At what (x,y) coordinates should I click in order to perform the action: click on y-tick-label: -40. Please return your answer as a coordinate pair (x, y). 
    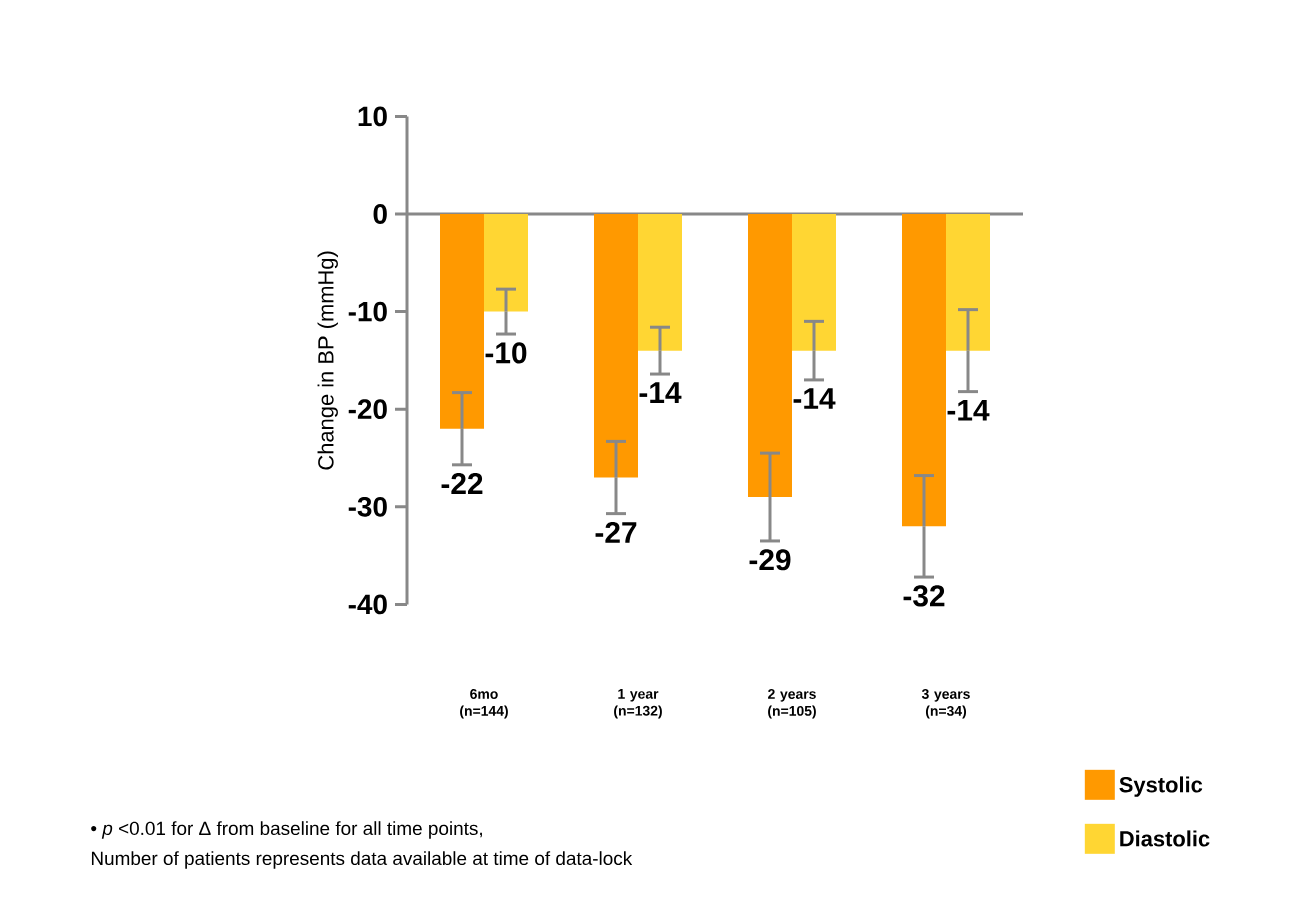
    Looking at the image, I should click on (367, 604).